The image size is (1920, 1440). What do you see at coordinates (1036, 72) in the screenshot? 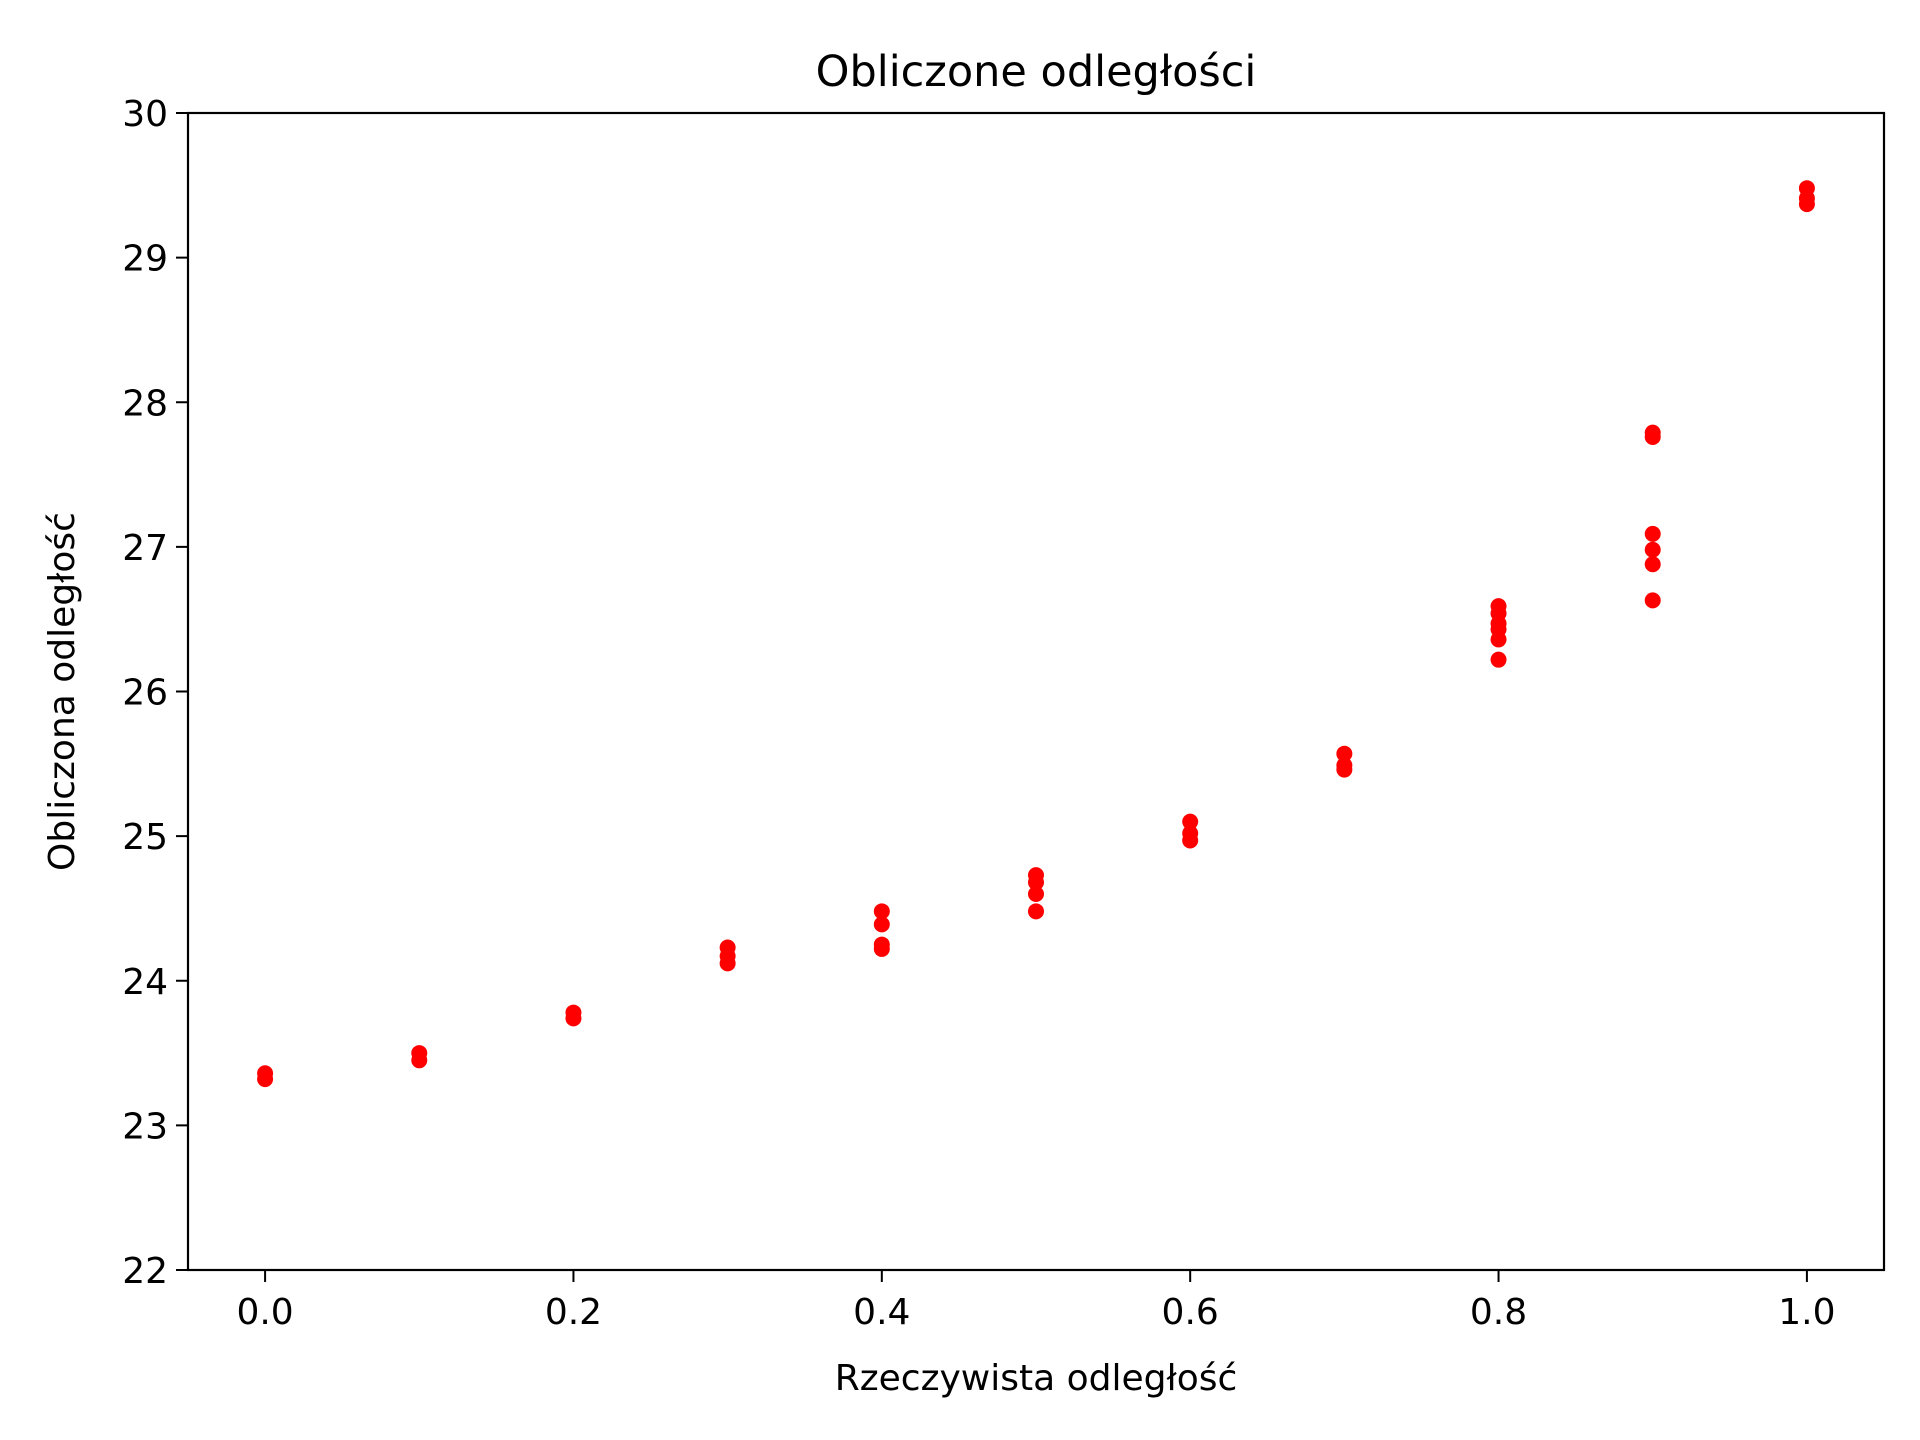
I see `chart-title: Obliczone odległości` at bounding box center [1036, 72].